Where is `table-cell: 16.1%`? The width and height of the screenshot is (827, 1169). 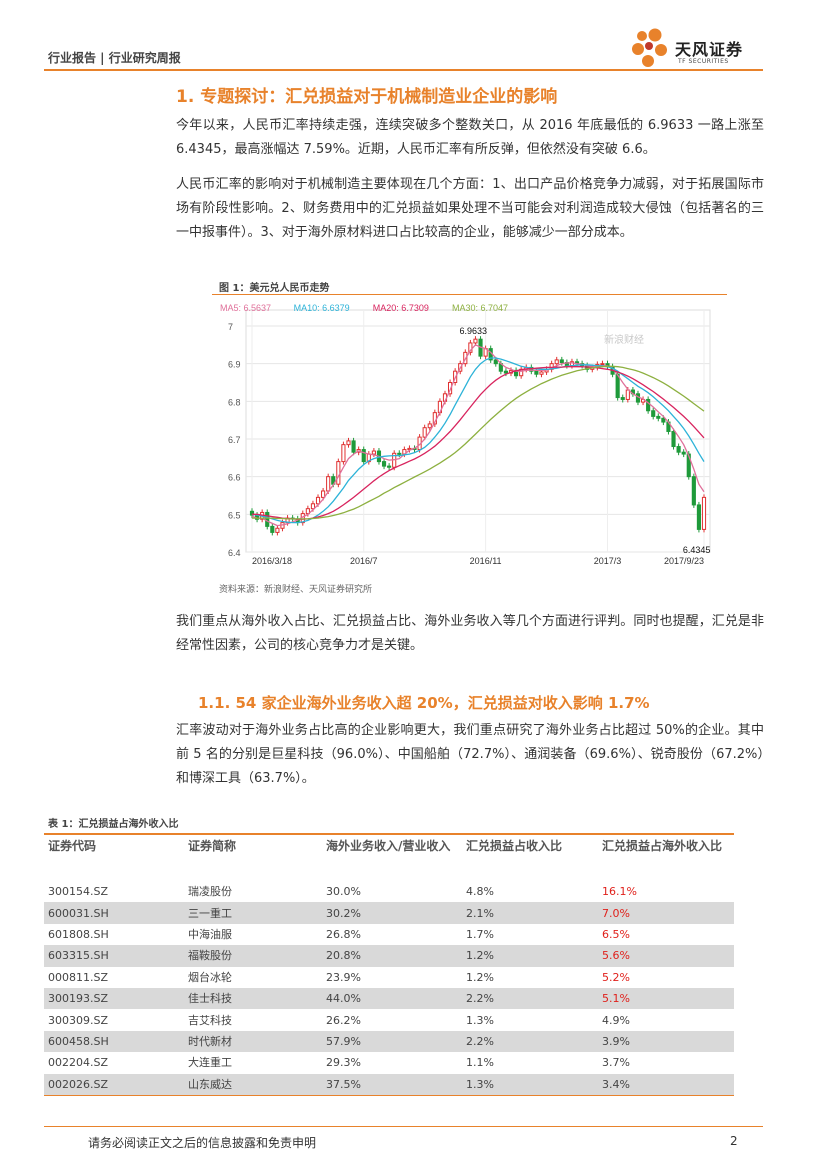 table-cell: 16.1% is located at coordinates (619, 892).